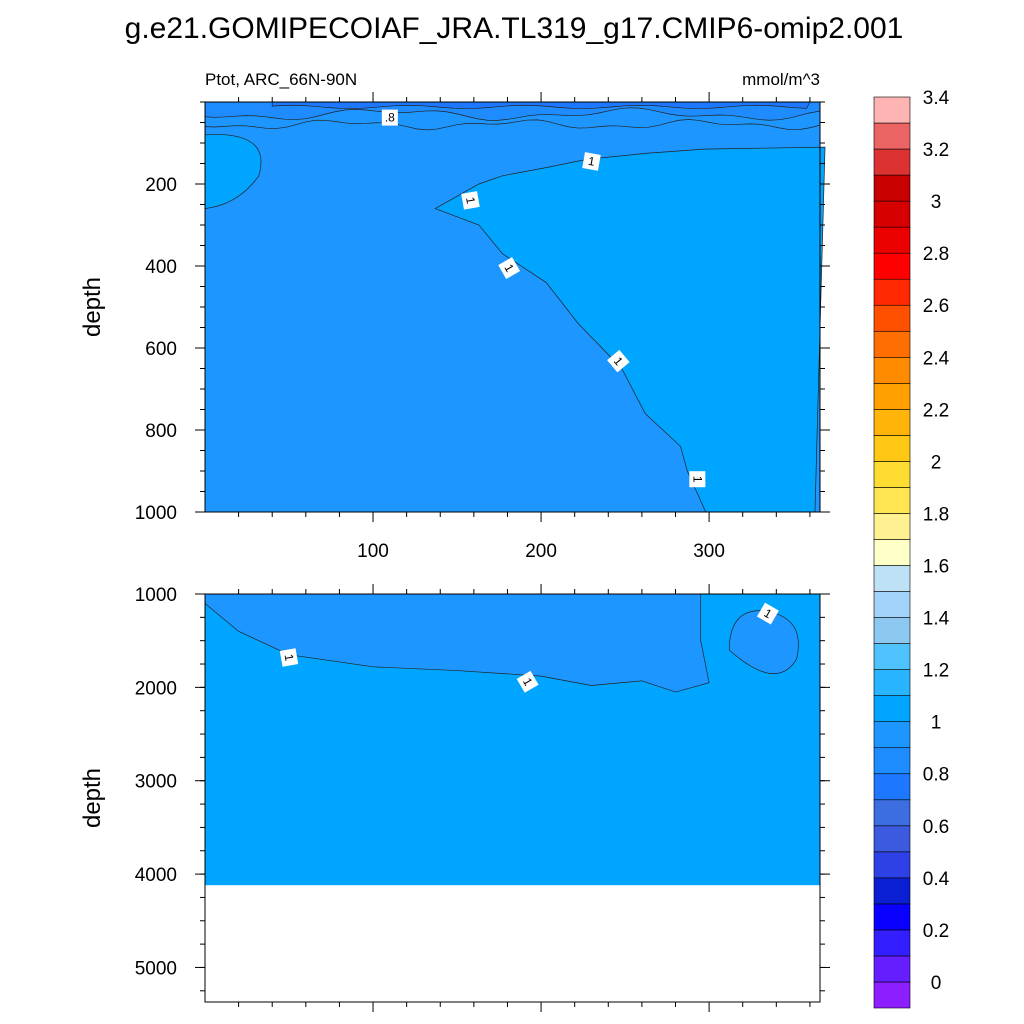  What do you see at coordinates (156, 595) in the screenshot?
I see `y-tick-label: 1000` at bounding box center [156, 595].